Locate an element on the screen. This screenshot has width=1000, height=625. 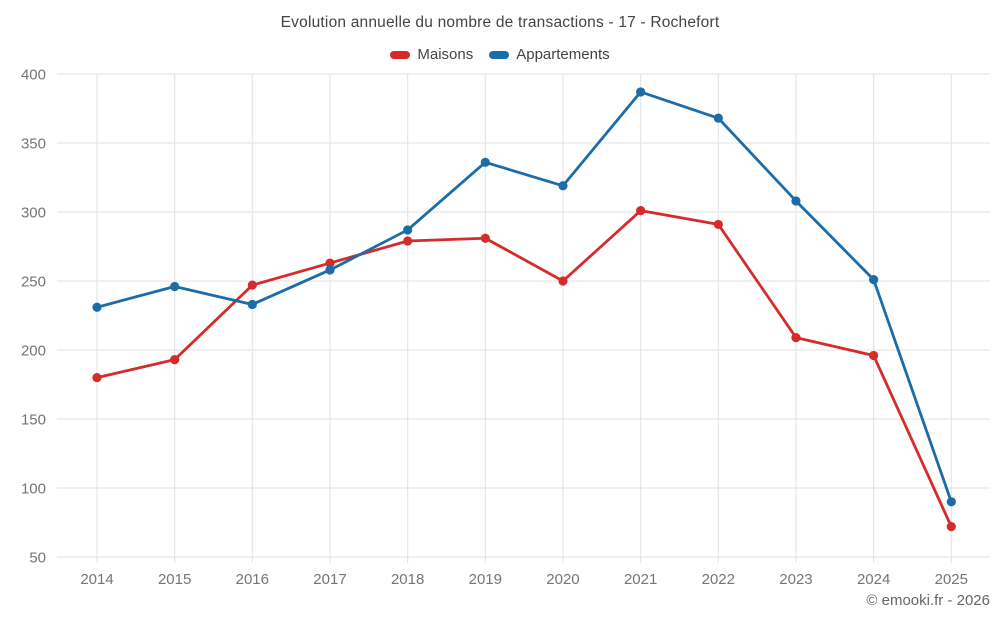
data-point-appartements-2016 is located at coordinates (252, 304).